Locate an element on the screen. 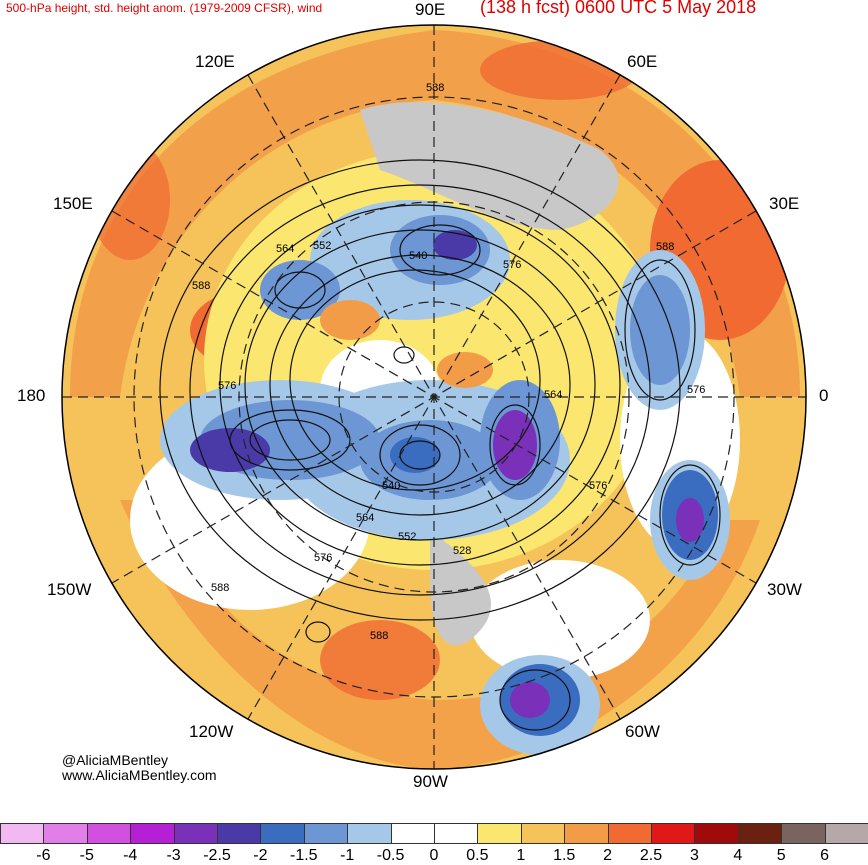 The width and height of the screenshot is (868, 865). colorbar-tick-label: -5 is located at coordinates (86, 855).